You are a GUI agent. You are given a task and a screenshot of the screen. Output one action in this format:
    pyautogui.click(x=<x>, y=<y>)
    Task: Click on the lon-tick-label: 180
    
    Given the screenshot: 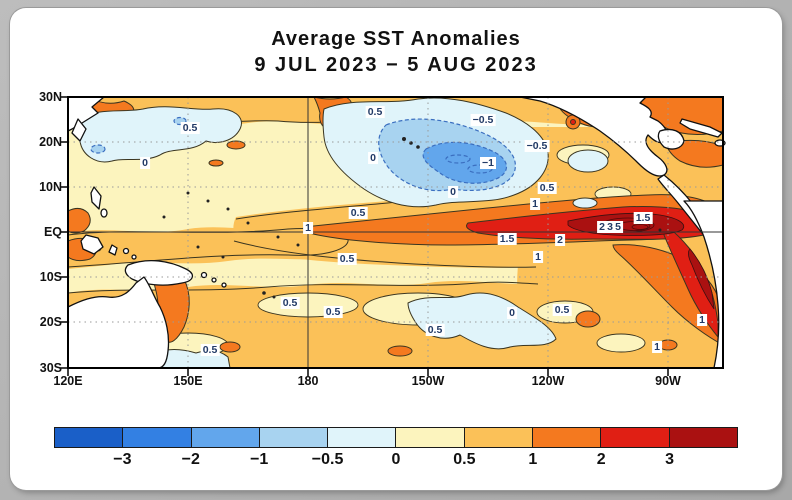 What is the action you would take?
    pyautogui.click(x=308, y=381)
    